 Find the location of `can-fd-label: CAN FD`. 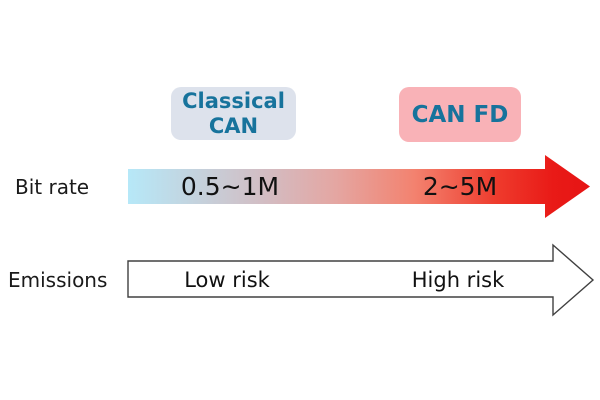

can-fd-label: CAN FD is located at coordinates (460, 114).